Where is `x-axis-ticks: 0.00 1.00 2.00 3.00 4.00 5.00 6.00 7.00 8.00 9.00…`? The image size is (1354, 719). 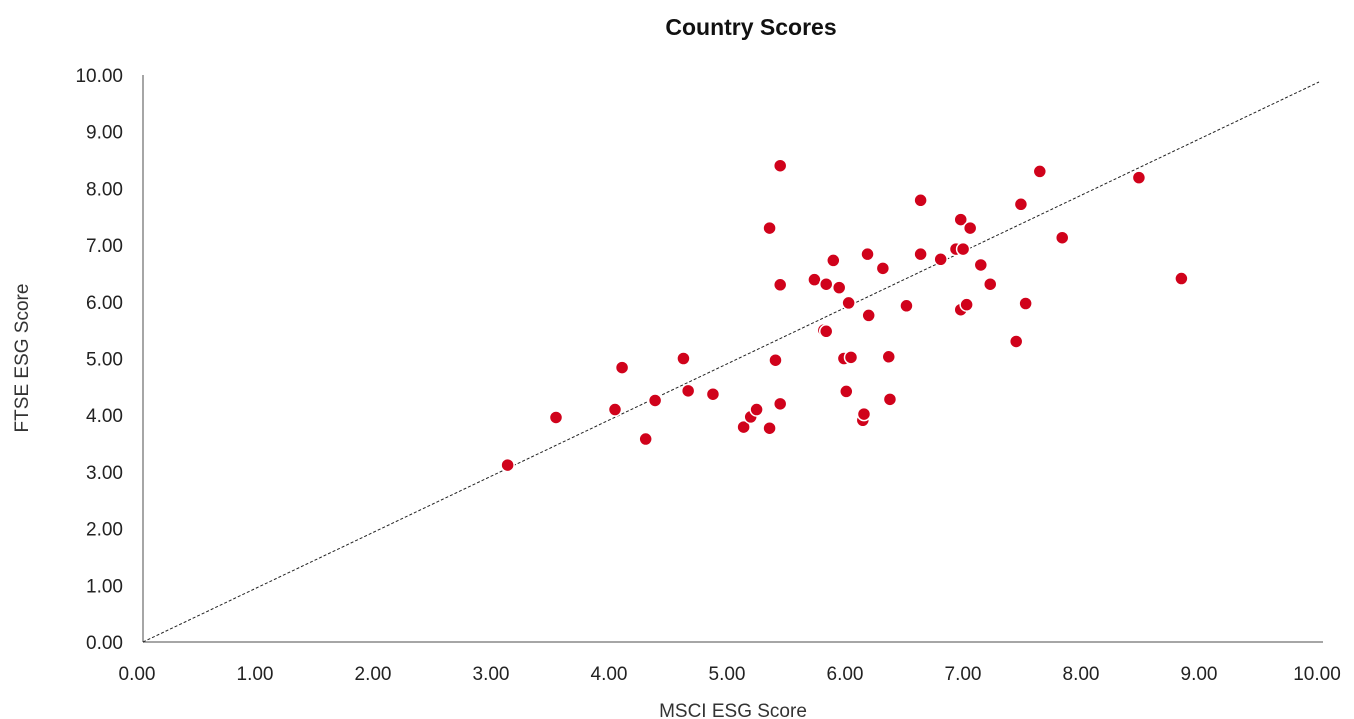 x-axis-ticks: 0.00 1.00 2.00 3.00 4.00 5.00 6.00 7.00 8.00 9.00… is located at coordinates (730, 674).